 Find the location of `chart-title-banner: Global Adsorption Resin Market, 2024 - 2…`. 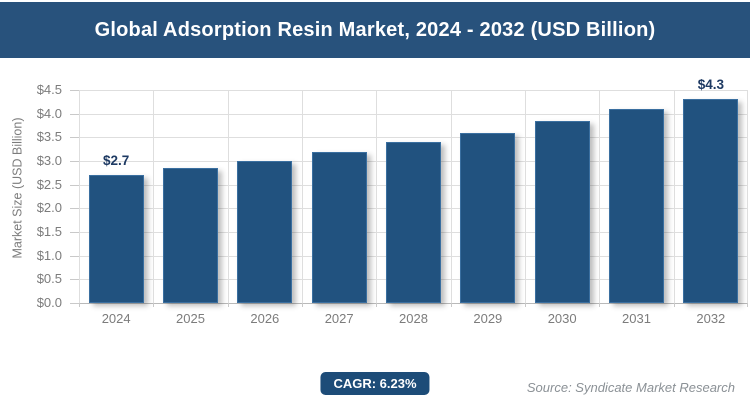

chart-title-banner: Global Adsorption Resin Market, 2024 - 2… is located at coordinates (375, 30).